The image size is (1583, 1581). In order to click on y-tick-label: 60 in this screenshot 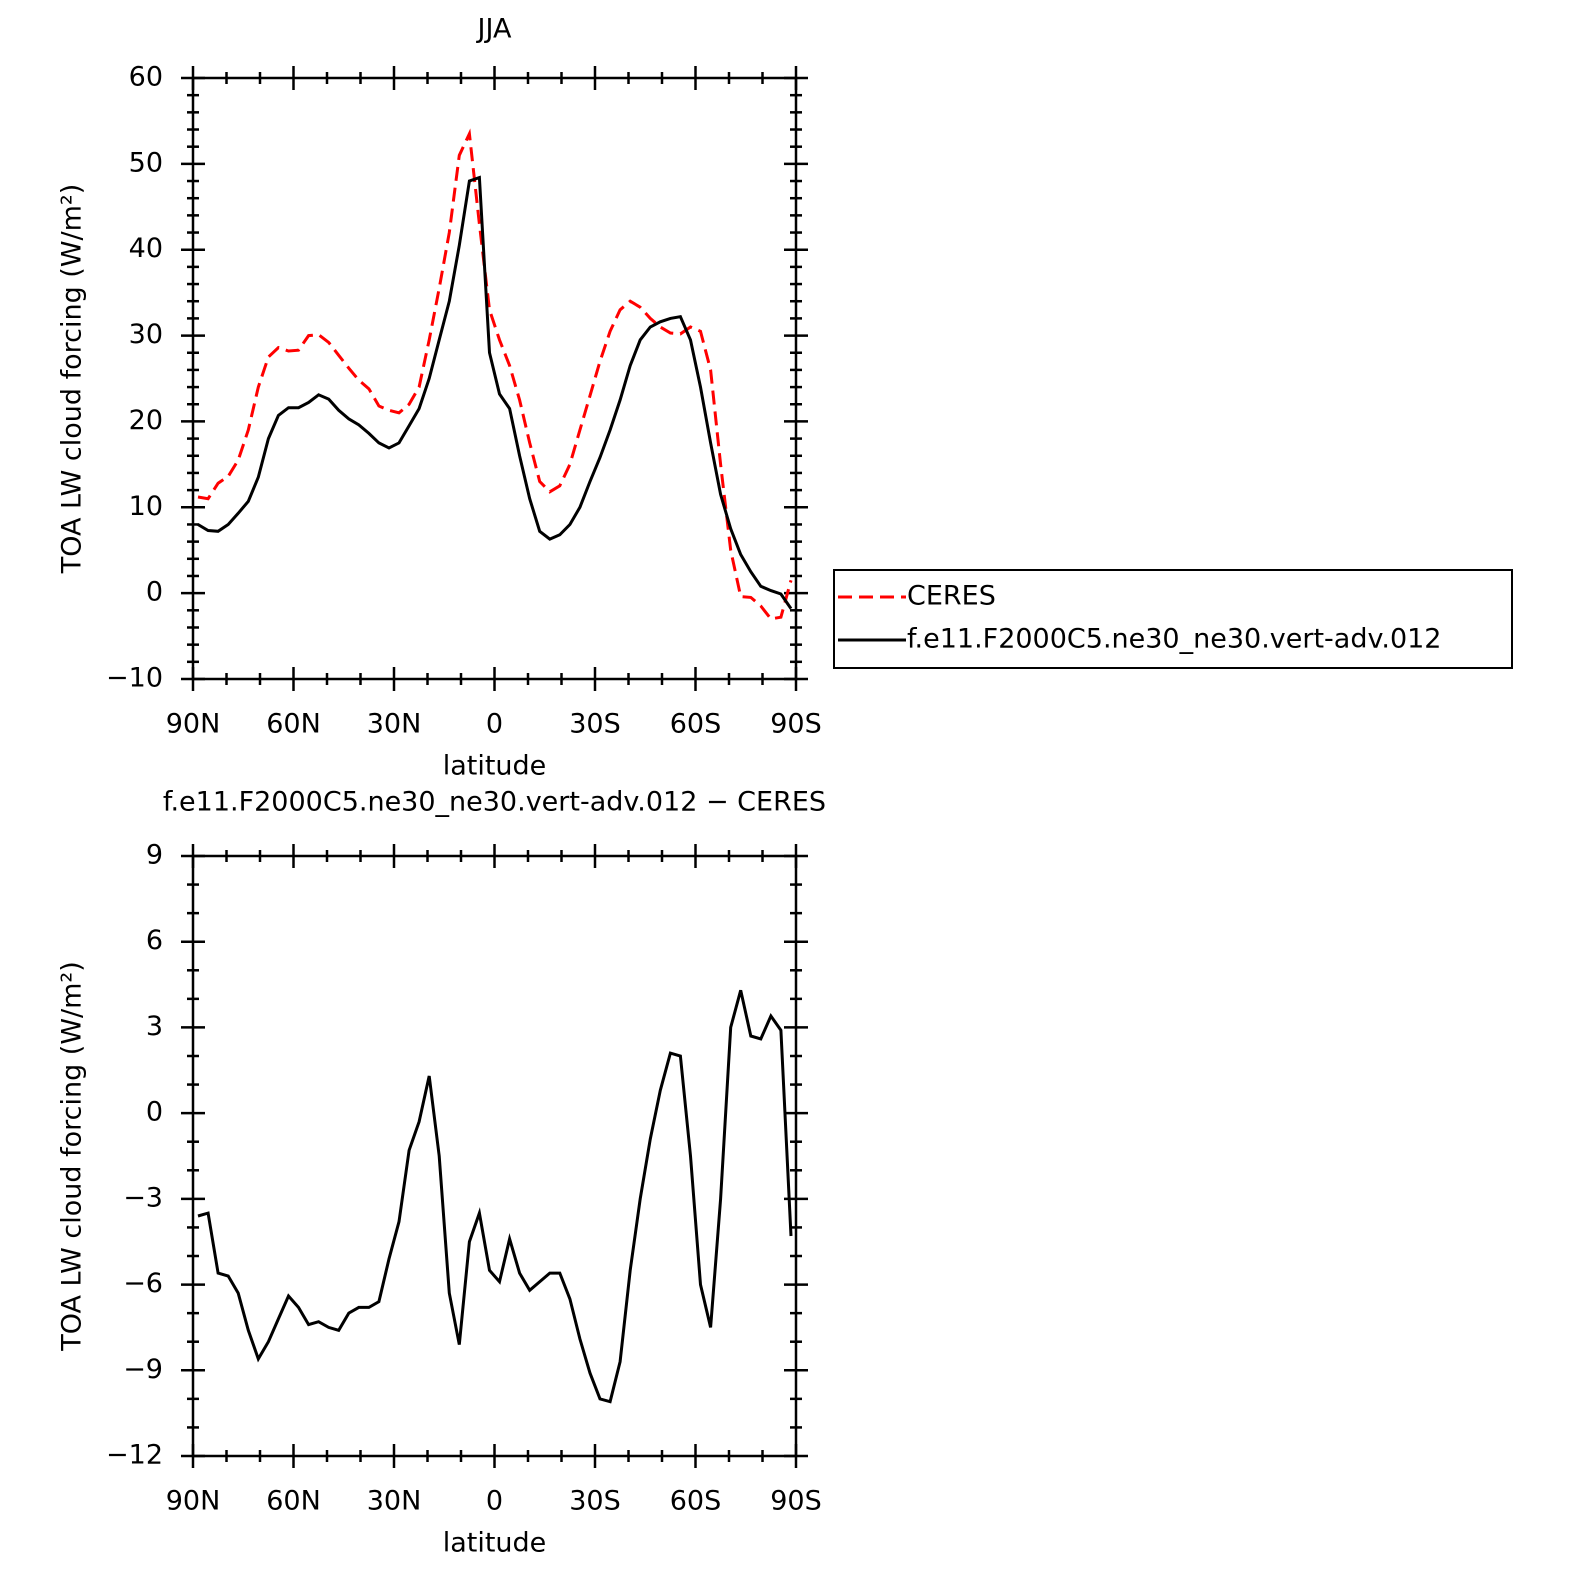, I will do `click(146, 77)`.